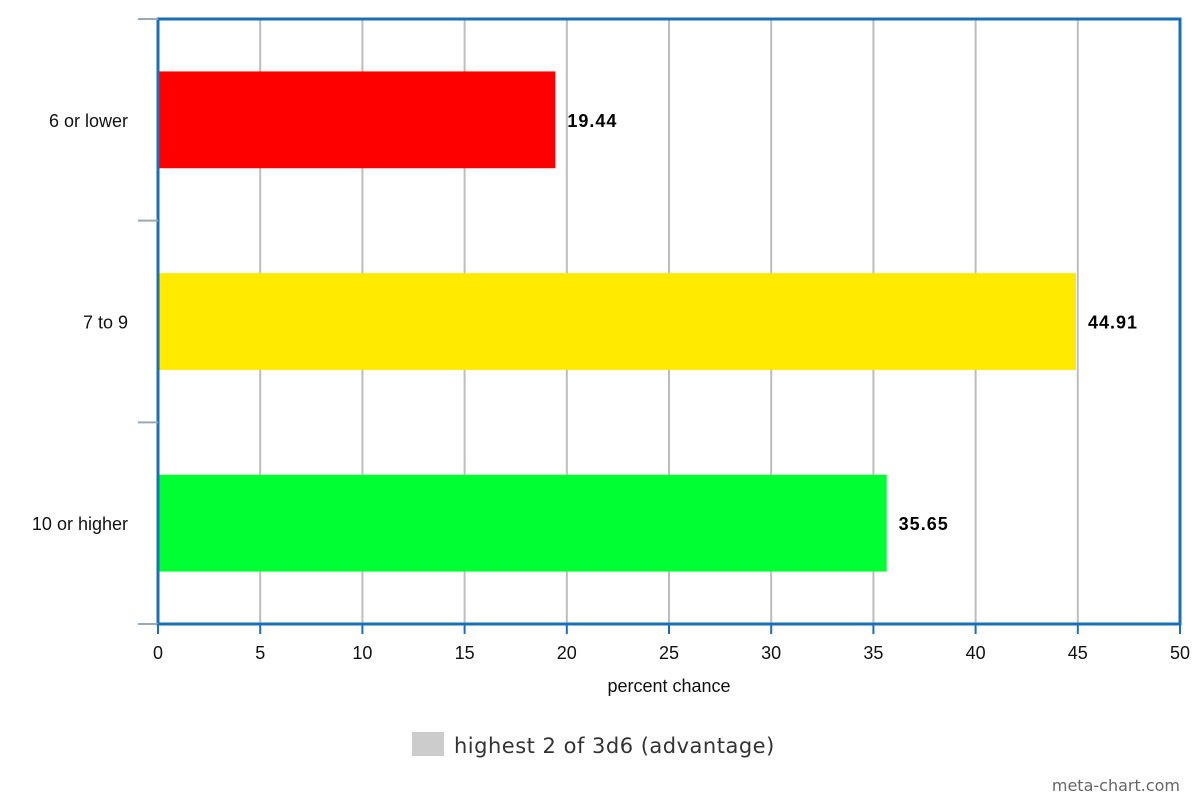 Image resolution: width=1200 pixels, height=800 pixels. What do you see at coordinates (873, 653) in the screenshot?
I see `x-tick-label: 35` at bounding box center [873, 653].